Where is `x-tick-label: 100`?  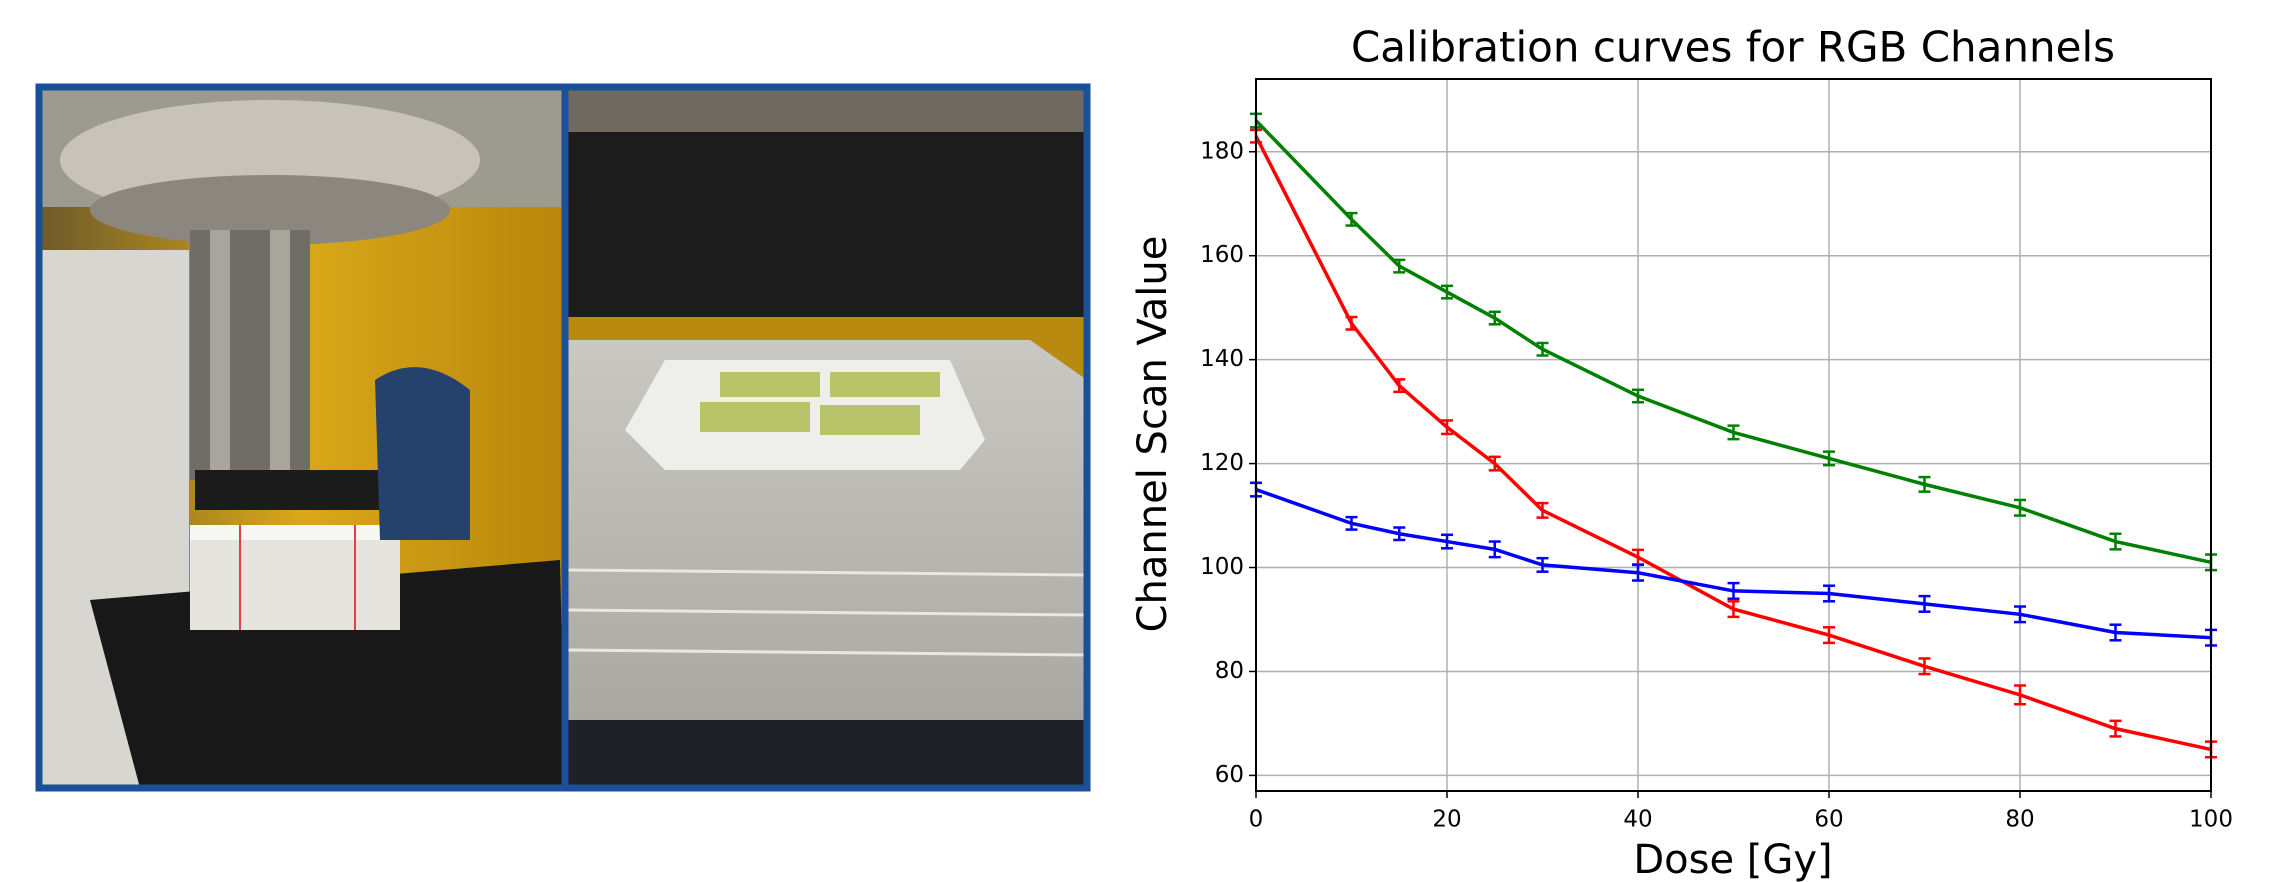 x-tick-label: 100 is located at coordinates (2211, 820).